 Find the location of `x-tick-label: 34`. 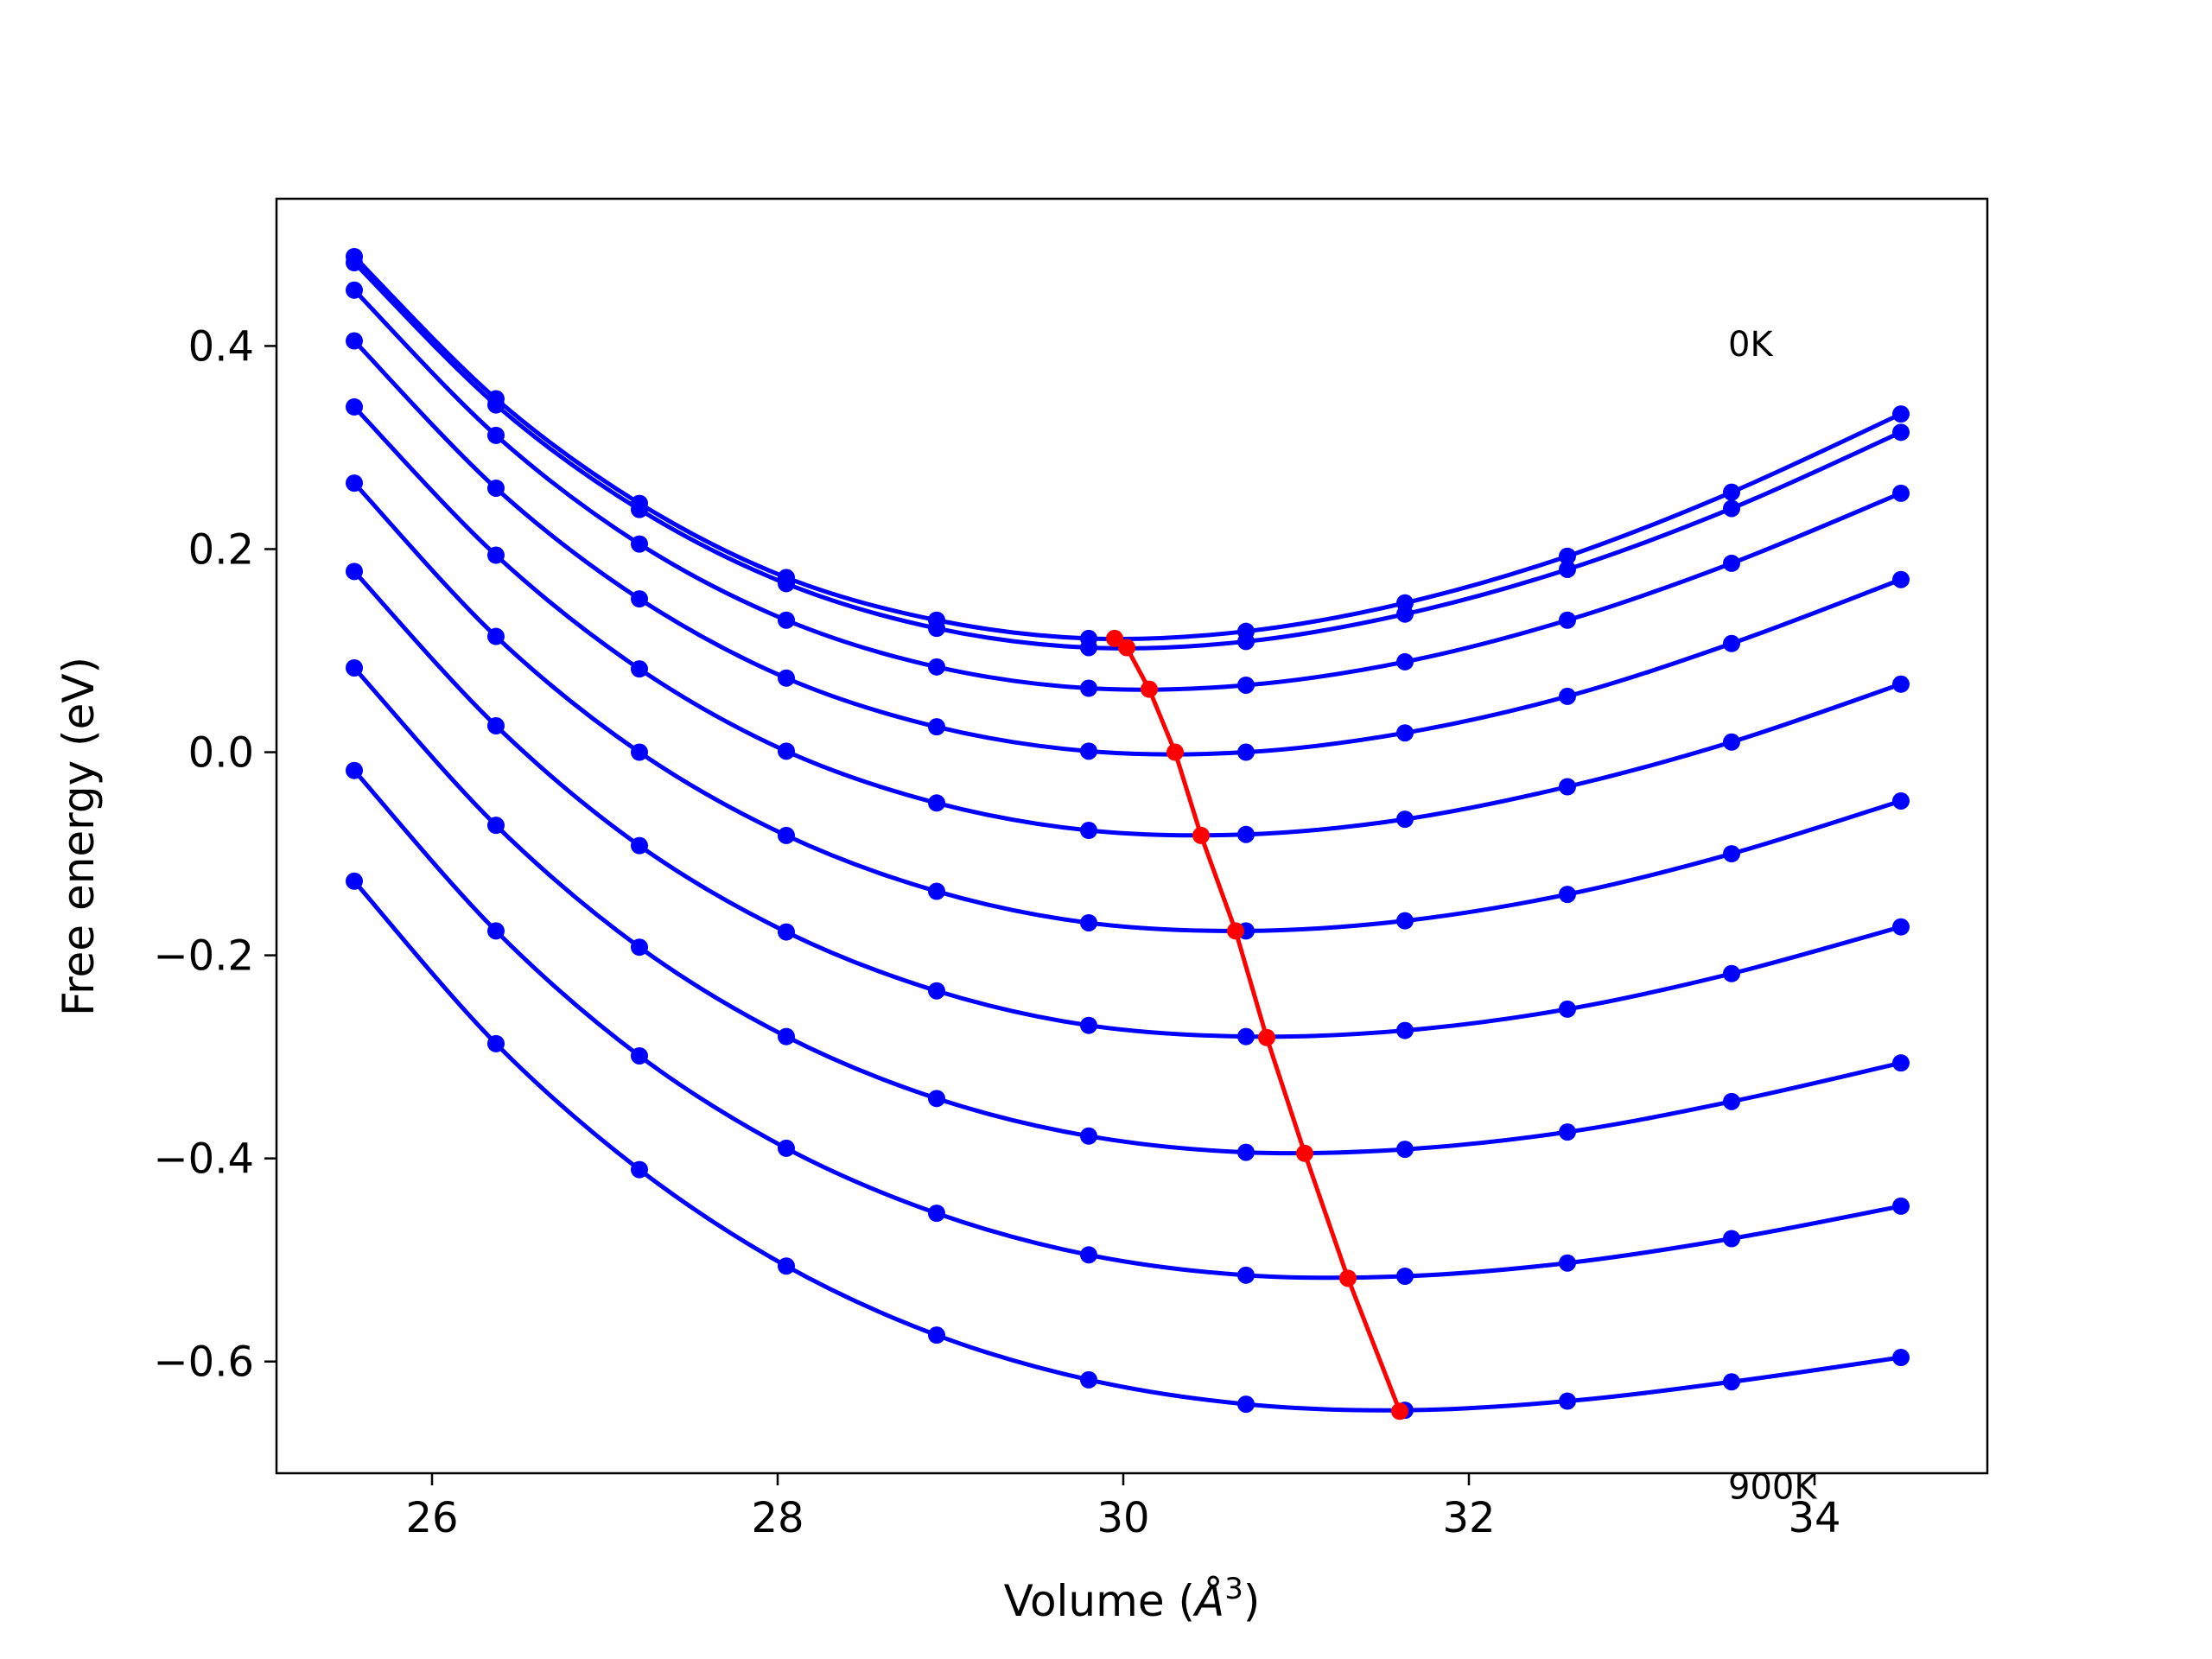

x-tick-label: 34 is located at coordinates (1814, 1518).